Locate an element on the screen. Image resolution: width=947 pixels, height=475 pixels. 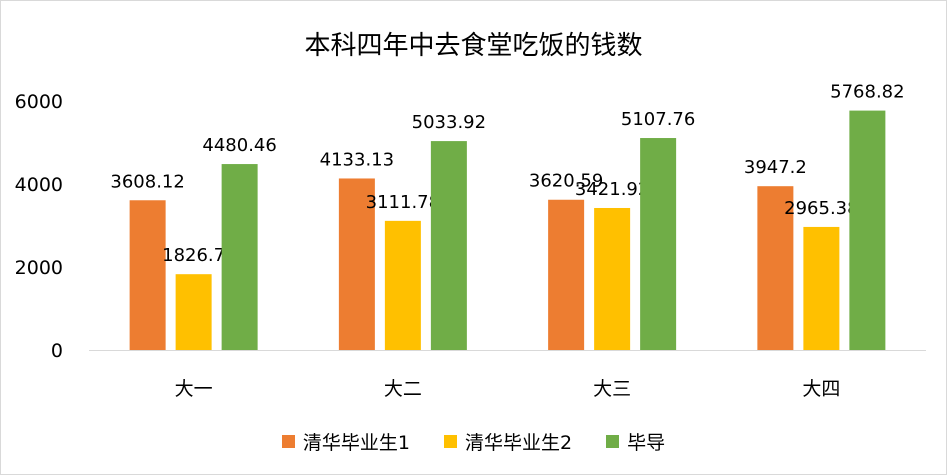
data-label: 3608.12 is located at coordinates (147, 181).